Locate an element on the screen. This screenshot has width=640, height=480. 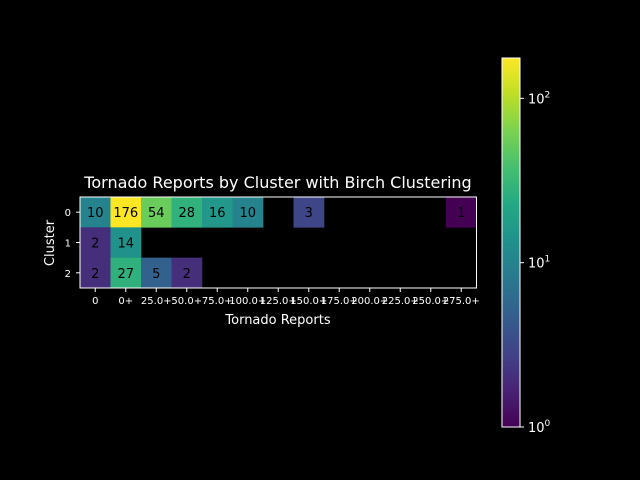
x-tick-label: 50.0+ is located at coordinates (186, 301).